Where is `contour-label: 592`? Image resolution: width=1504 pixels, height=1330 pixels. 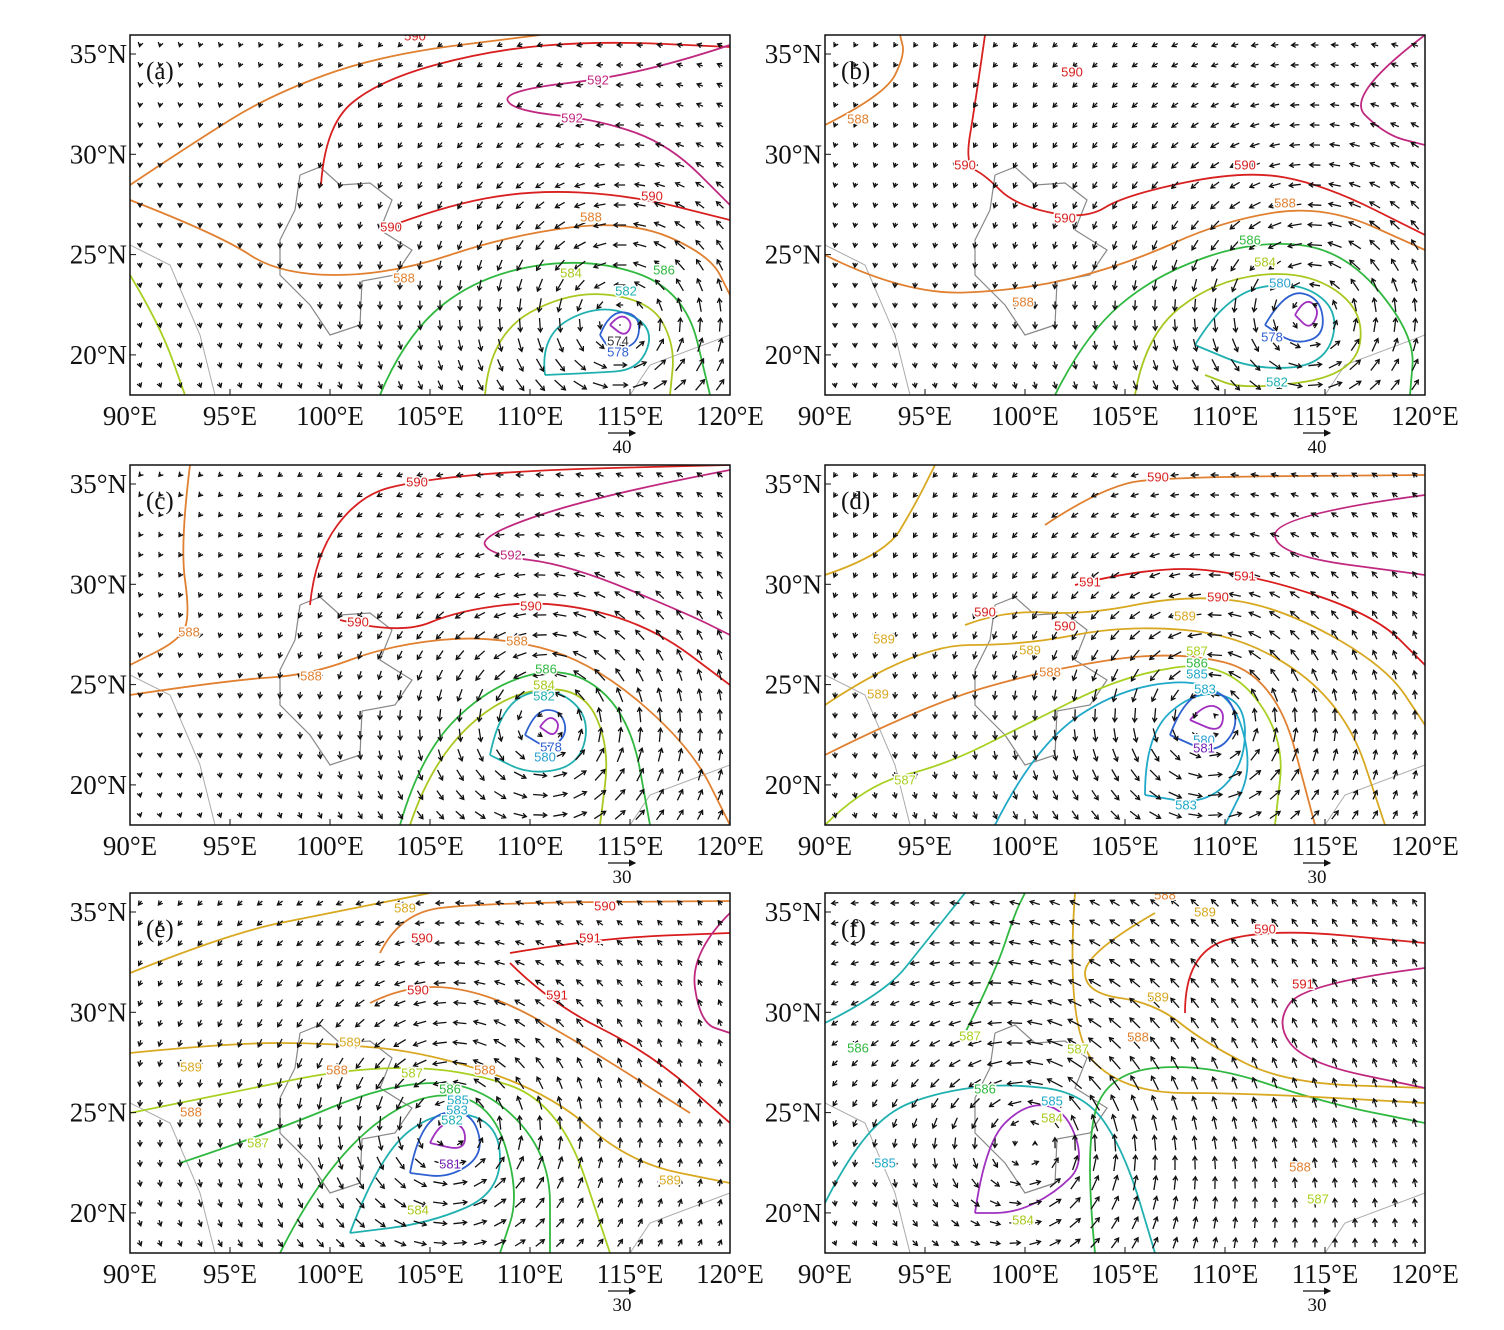
contour-label: 592 is located at coordinates (598, 79).